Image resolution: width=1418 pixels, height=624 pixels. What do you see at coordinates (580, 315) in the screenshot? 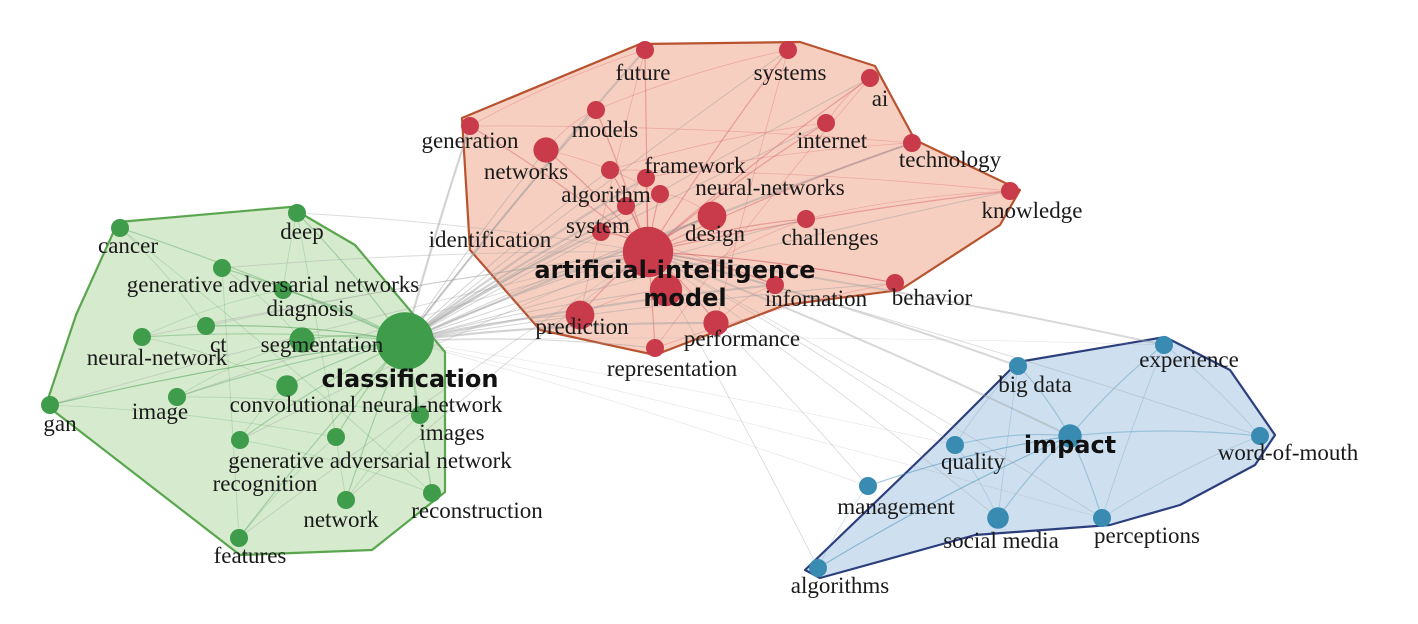
I see `node-prediction` at bounding box center [580, 315].